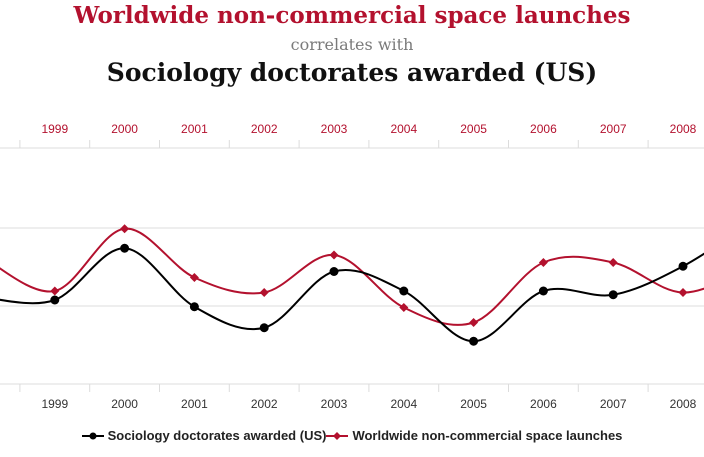 Image resolution: width=704 pixels, height=457 pixels. What do you see at coordinates (352, 15) in the screenshot?
I see `chart-title-top: Worldwide non-commercial space launches` at bounding box center [352, 15].